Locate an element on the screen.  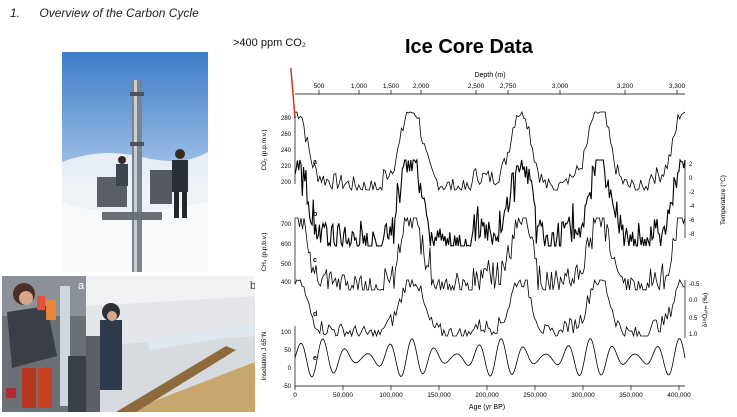
temperature-axis-label: Temperature (°C) is located at coordinates (723, 200).